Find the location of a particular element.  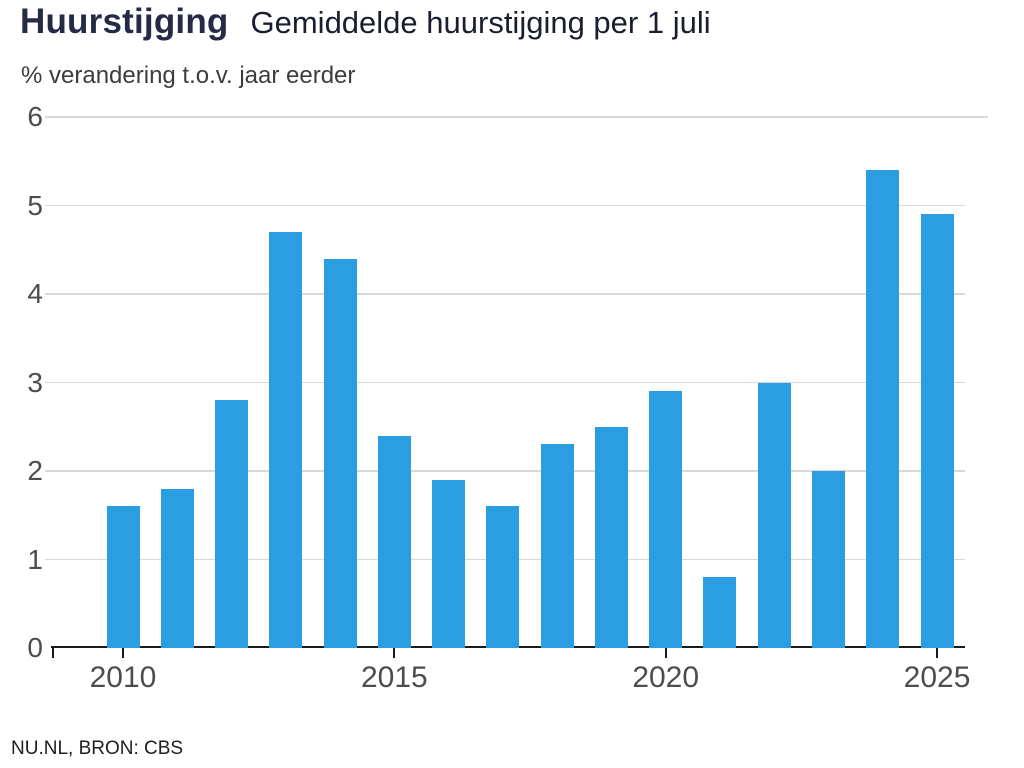

bar-2019 is located at coordinates (611, 537).